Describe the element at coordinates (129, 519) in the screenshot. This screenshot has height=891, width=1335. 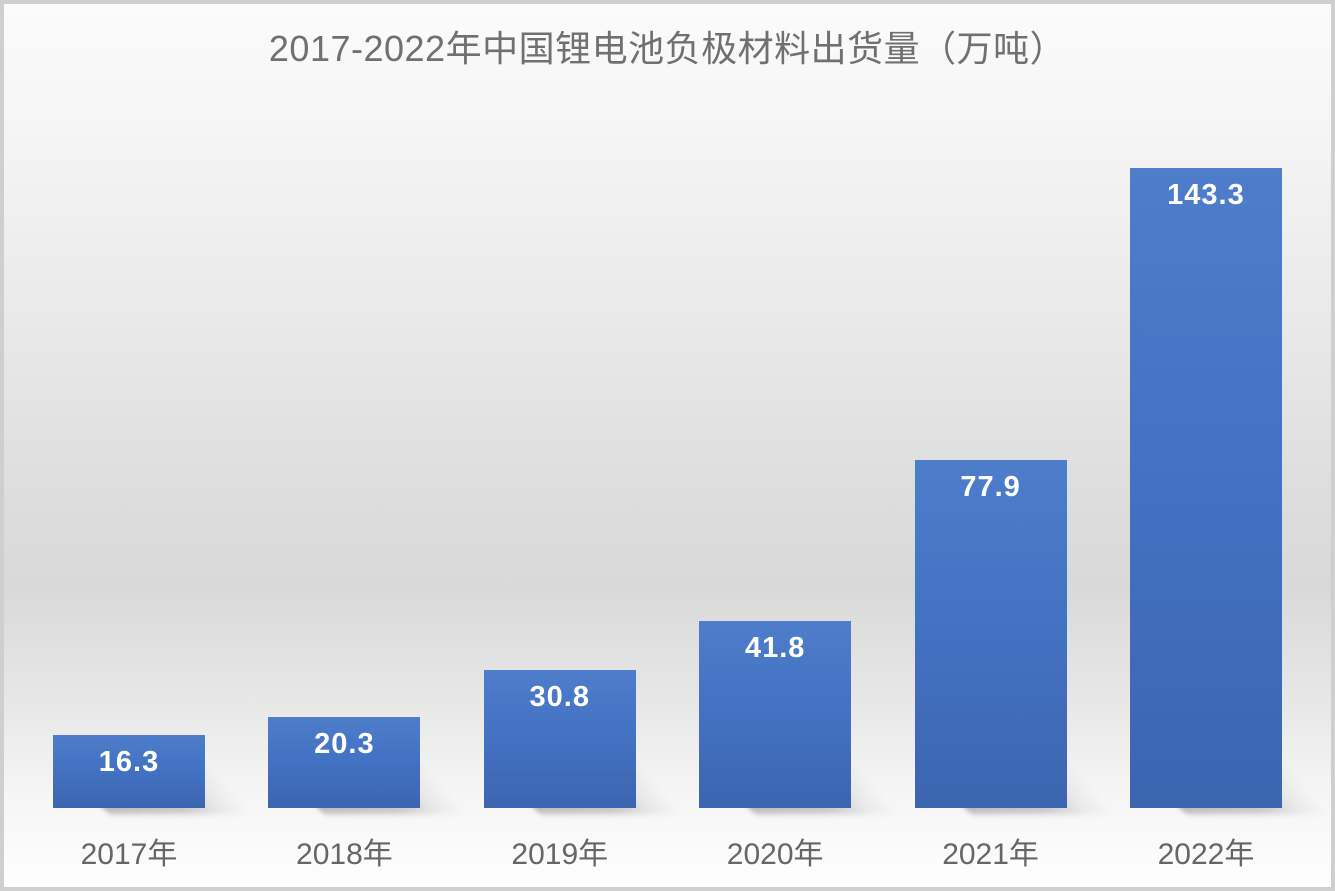
I see `bar-column: 16.3 2017年` at that location.